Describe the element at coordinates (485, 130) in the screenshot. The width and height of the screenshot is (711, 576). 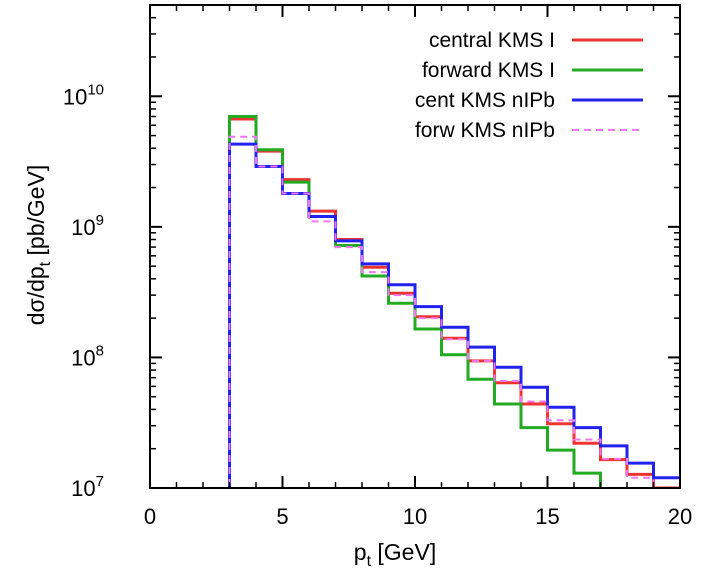
I see `legend-label: forw KMS nIPb` at that location.